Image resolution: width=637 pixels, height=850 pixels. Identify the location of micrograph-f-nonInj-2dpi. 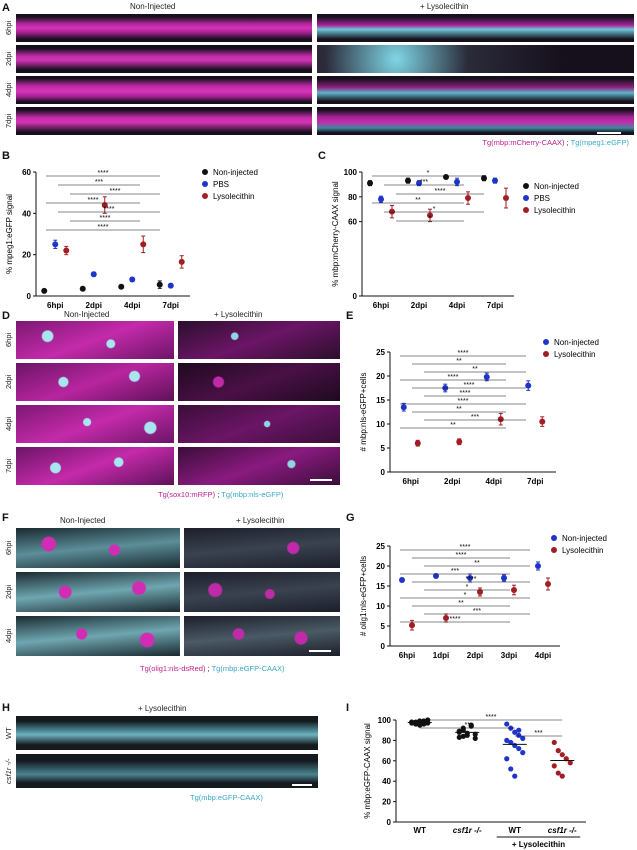
(98, 592).